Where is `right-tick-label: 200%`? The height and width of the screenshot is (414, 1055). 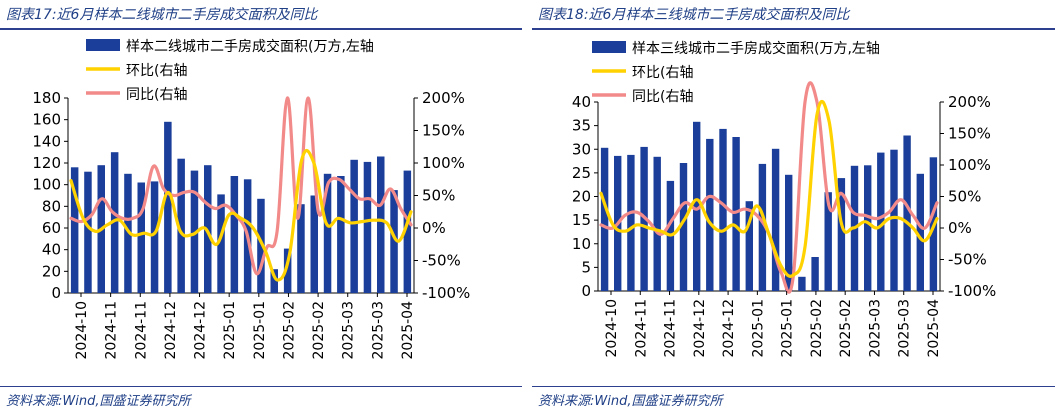 right-tick-label: 200% is located at coordinates (443, 98).